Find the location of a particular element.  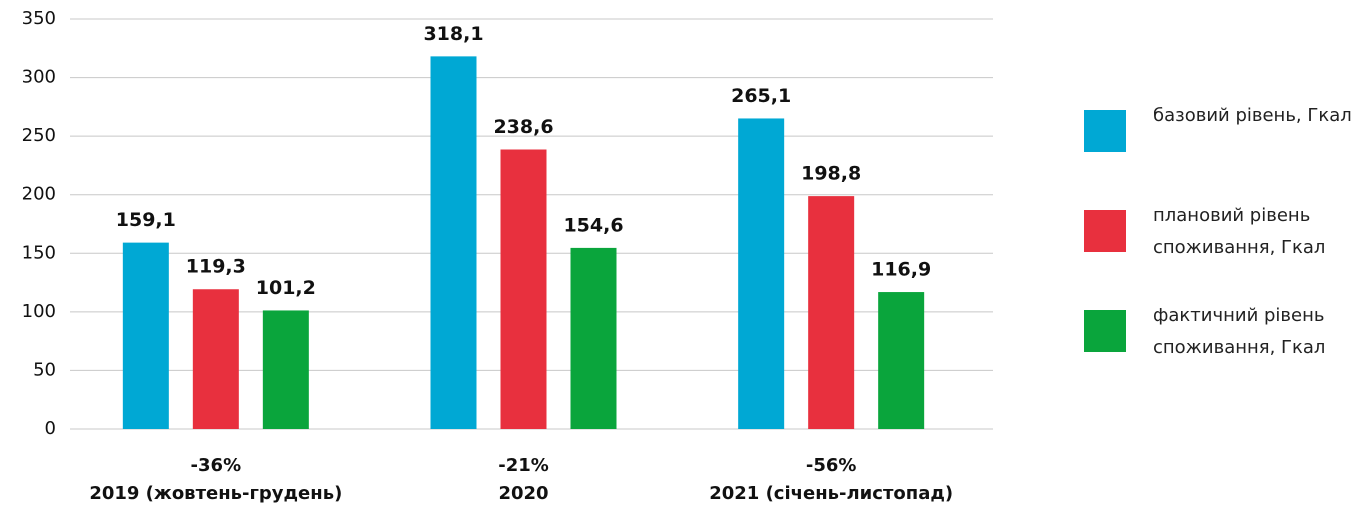

x-tick-label: 2021 (січень-листопад) is located at coordinates (831, 493).